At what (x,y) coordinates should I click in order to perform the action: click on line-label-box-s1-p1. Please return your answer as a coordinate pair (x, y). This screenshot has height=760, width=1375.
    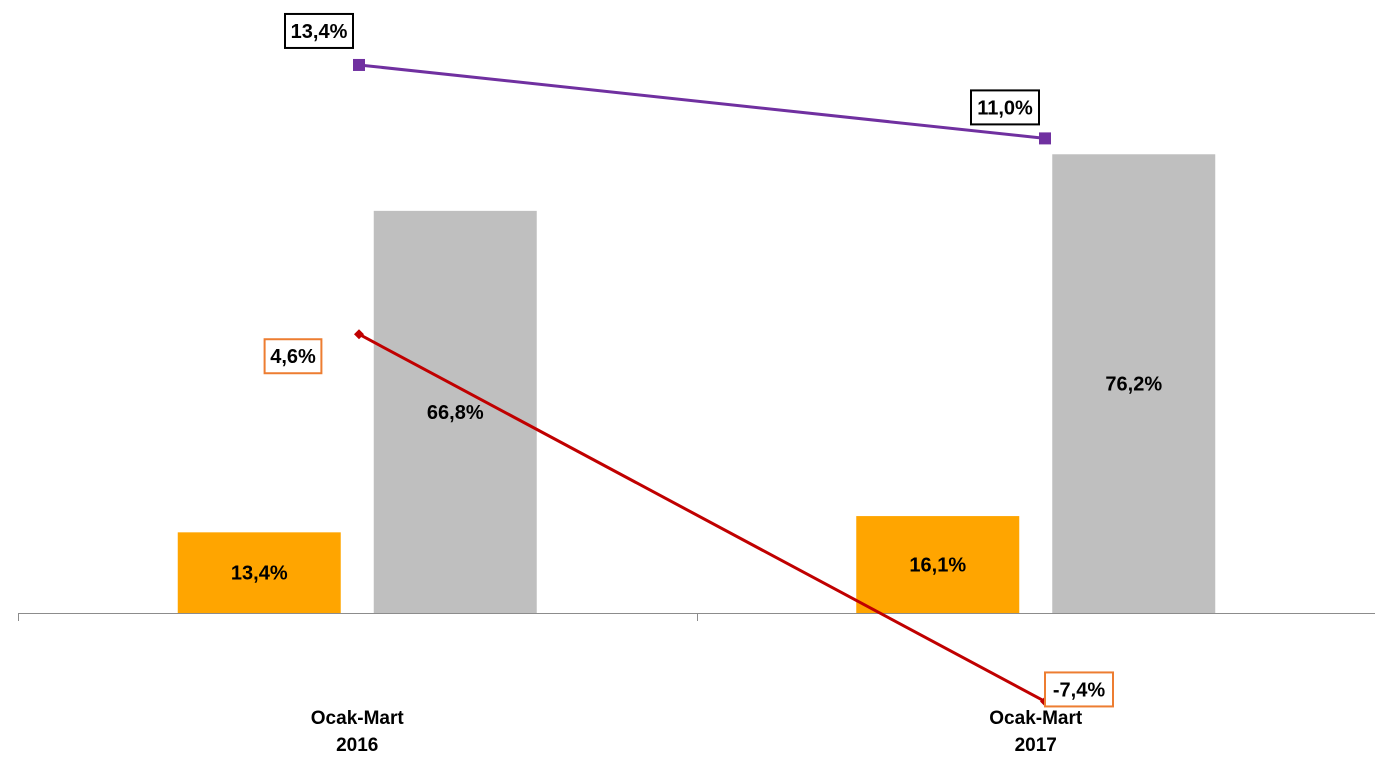
    Looking at the image, I should click on (1079, 689).